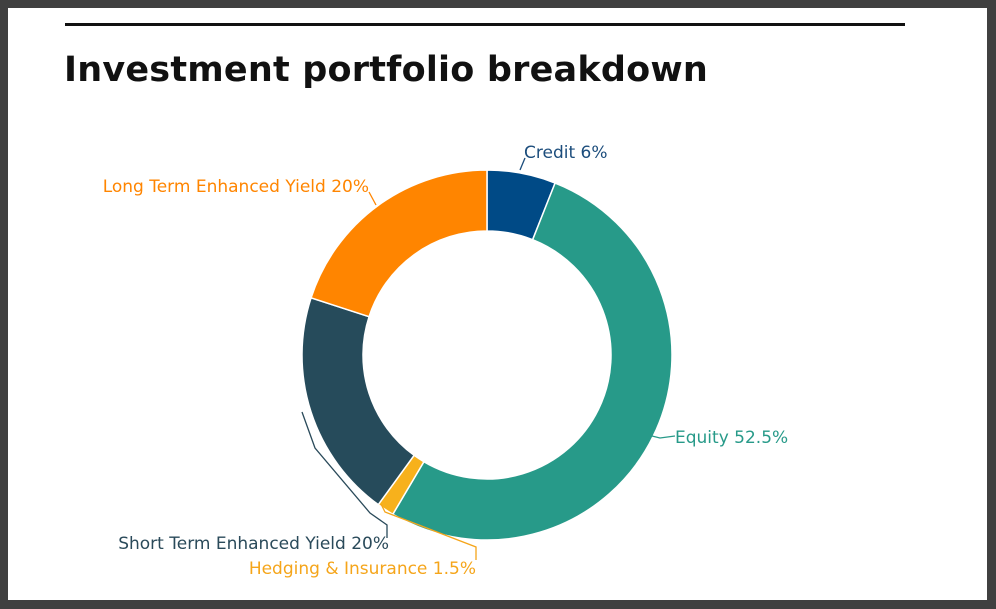 The image size is (996, 609). What do you see at coordinates (344, 474) in the screenshot?
I see `leader-short-term-enhanced-yield` at bounding box center [344, 474].